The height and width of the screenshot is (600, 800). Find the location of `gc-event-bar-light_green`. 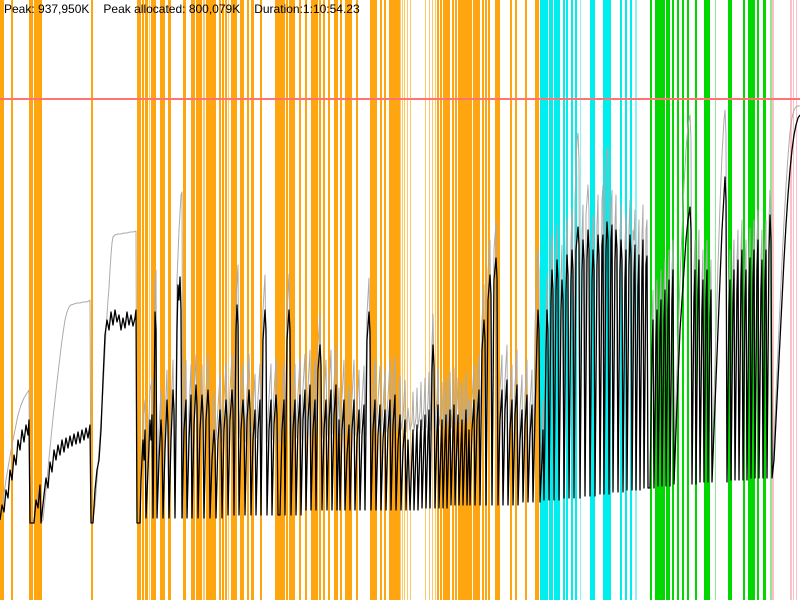

gc-event-bar-light_green is located at coordinates (715, 300).